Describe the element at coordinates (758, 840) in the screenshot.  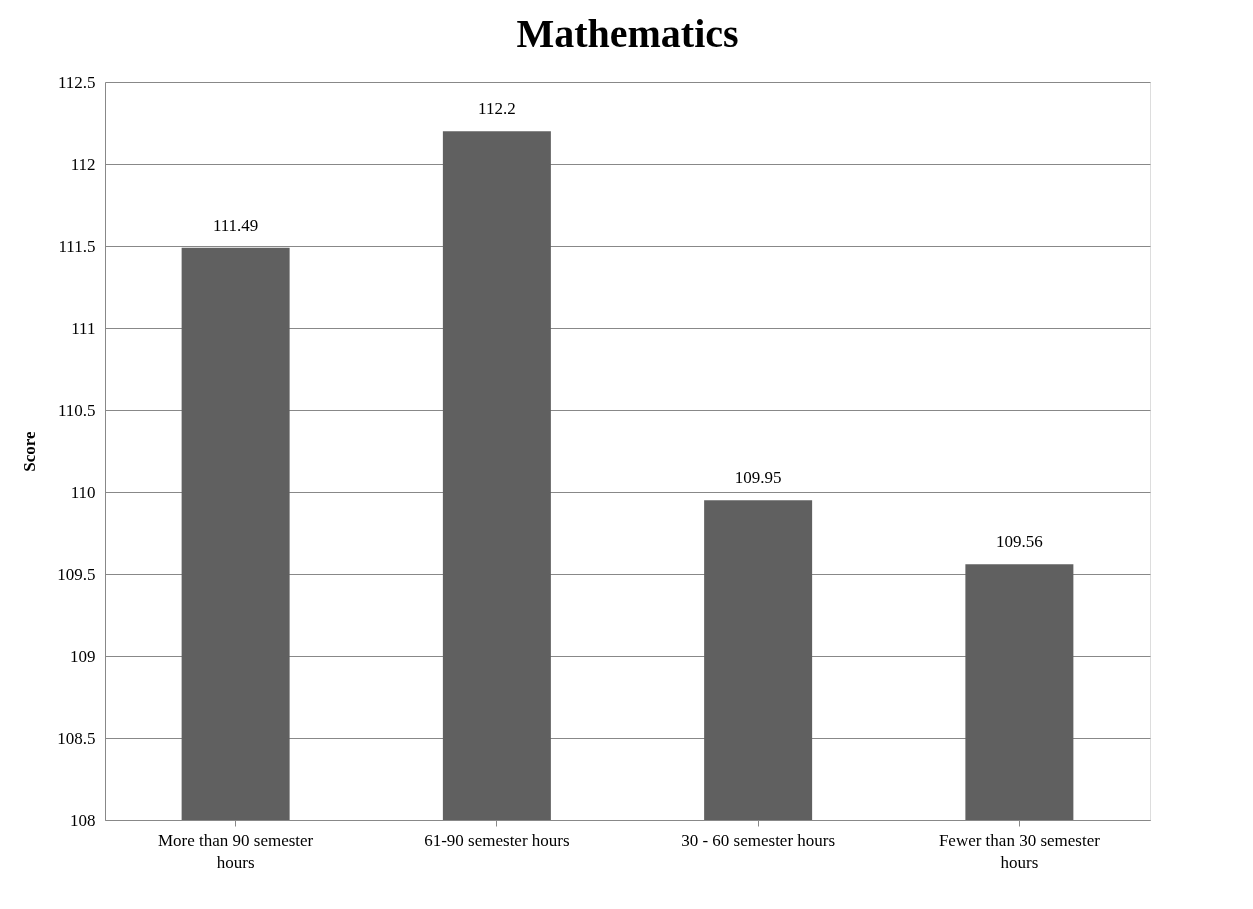
I see `x-tick-label: 30 - 60 semester hours` at that location.